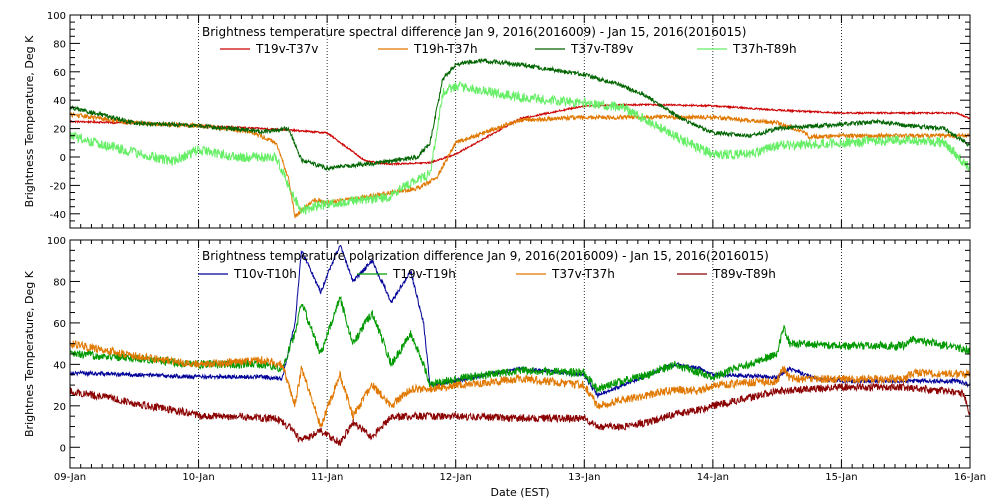 Image resolution: width=1000 pixels, height=500 pixels. I want to click on y-tick-label: -40, so click(58, 215).